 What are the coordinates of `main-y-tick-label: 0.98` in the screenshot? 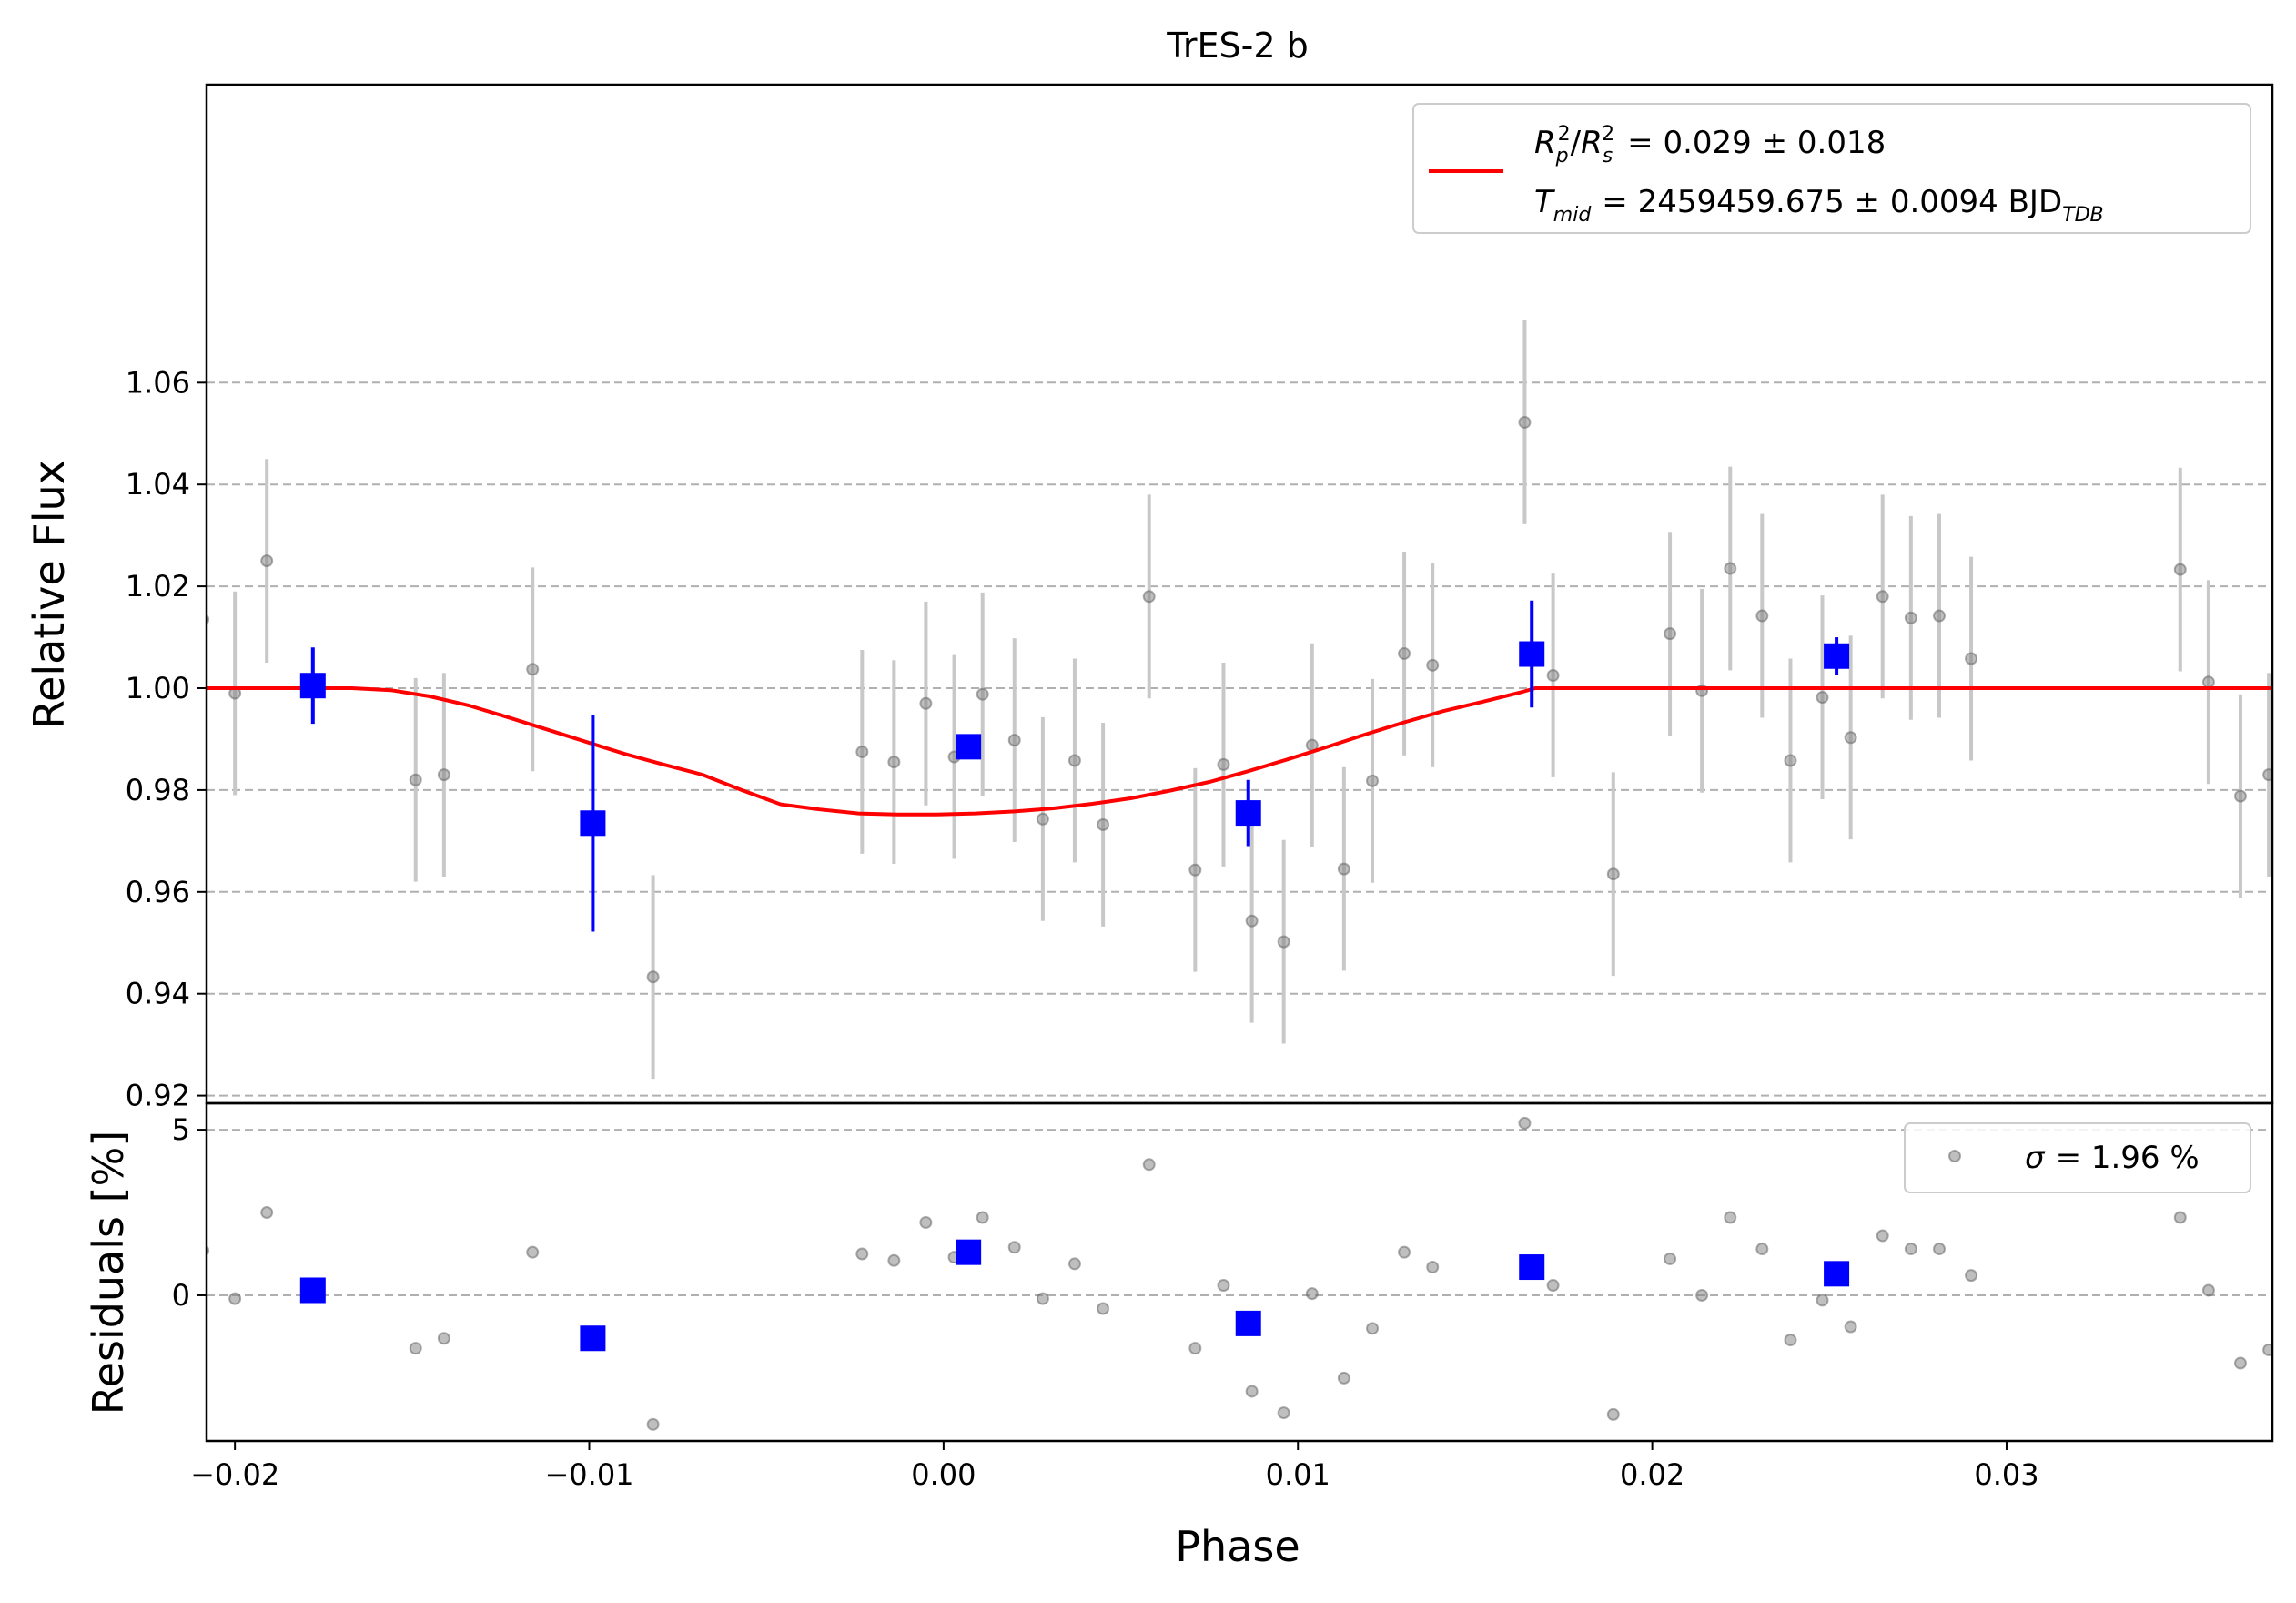 It's located at (158, 790).